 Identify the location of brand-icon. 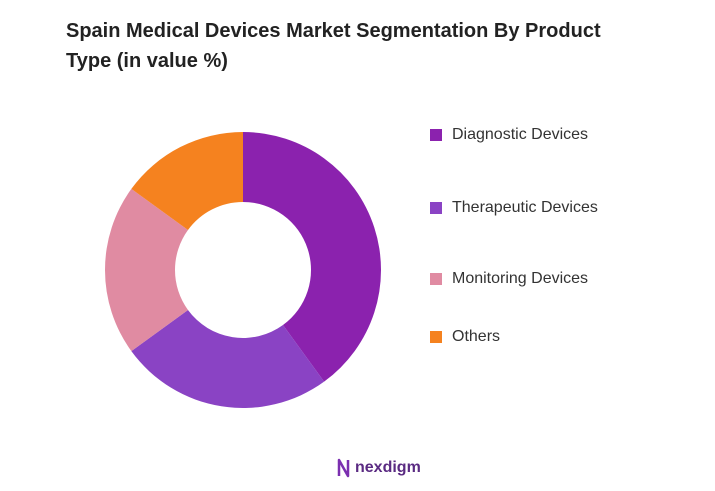
(343, 468).